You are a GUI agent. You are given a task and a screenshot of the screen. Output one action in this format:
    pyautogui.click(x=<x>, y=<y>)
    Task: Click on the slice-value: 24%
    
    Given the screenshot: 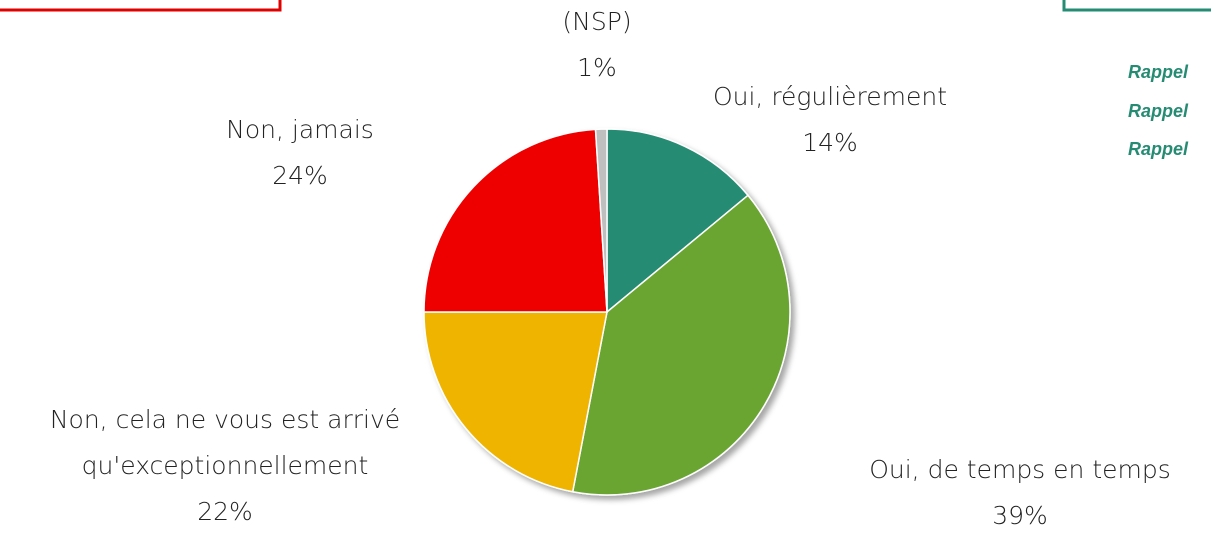 What is the action you would take?
    pyautogui.click(x=300, y=175)
    